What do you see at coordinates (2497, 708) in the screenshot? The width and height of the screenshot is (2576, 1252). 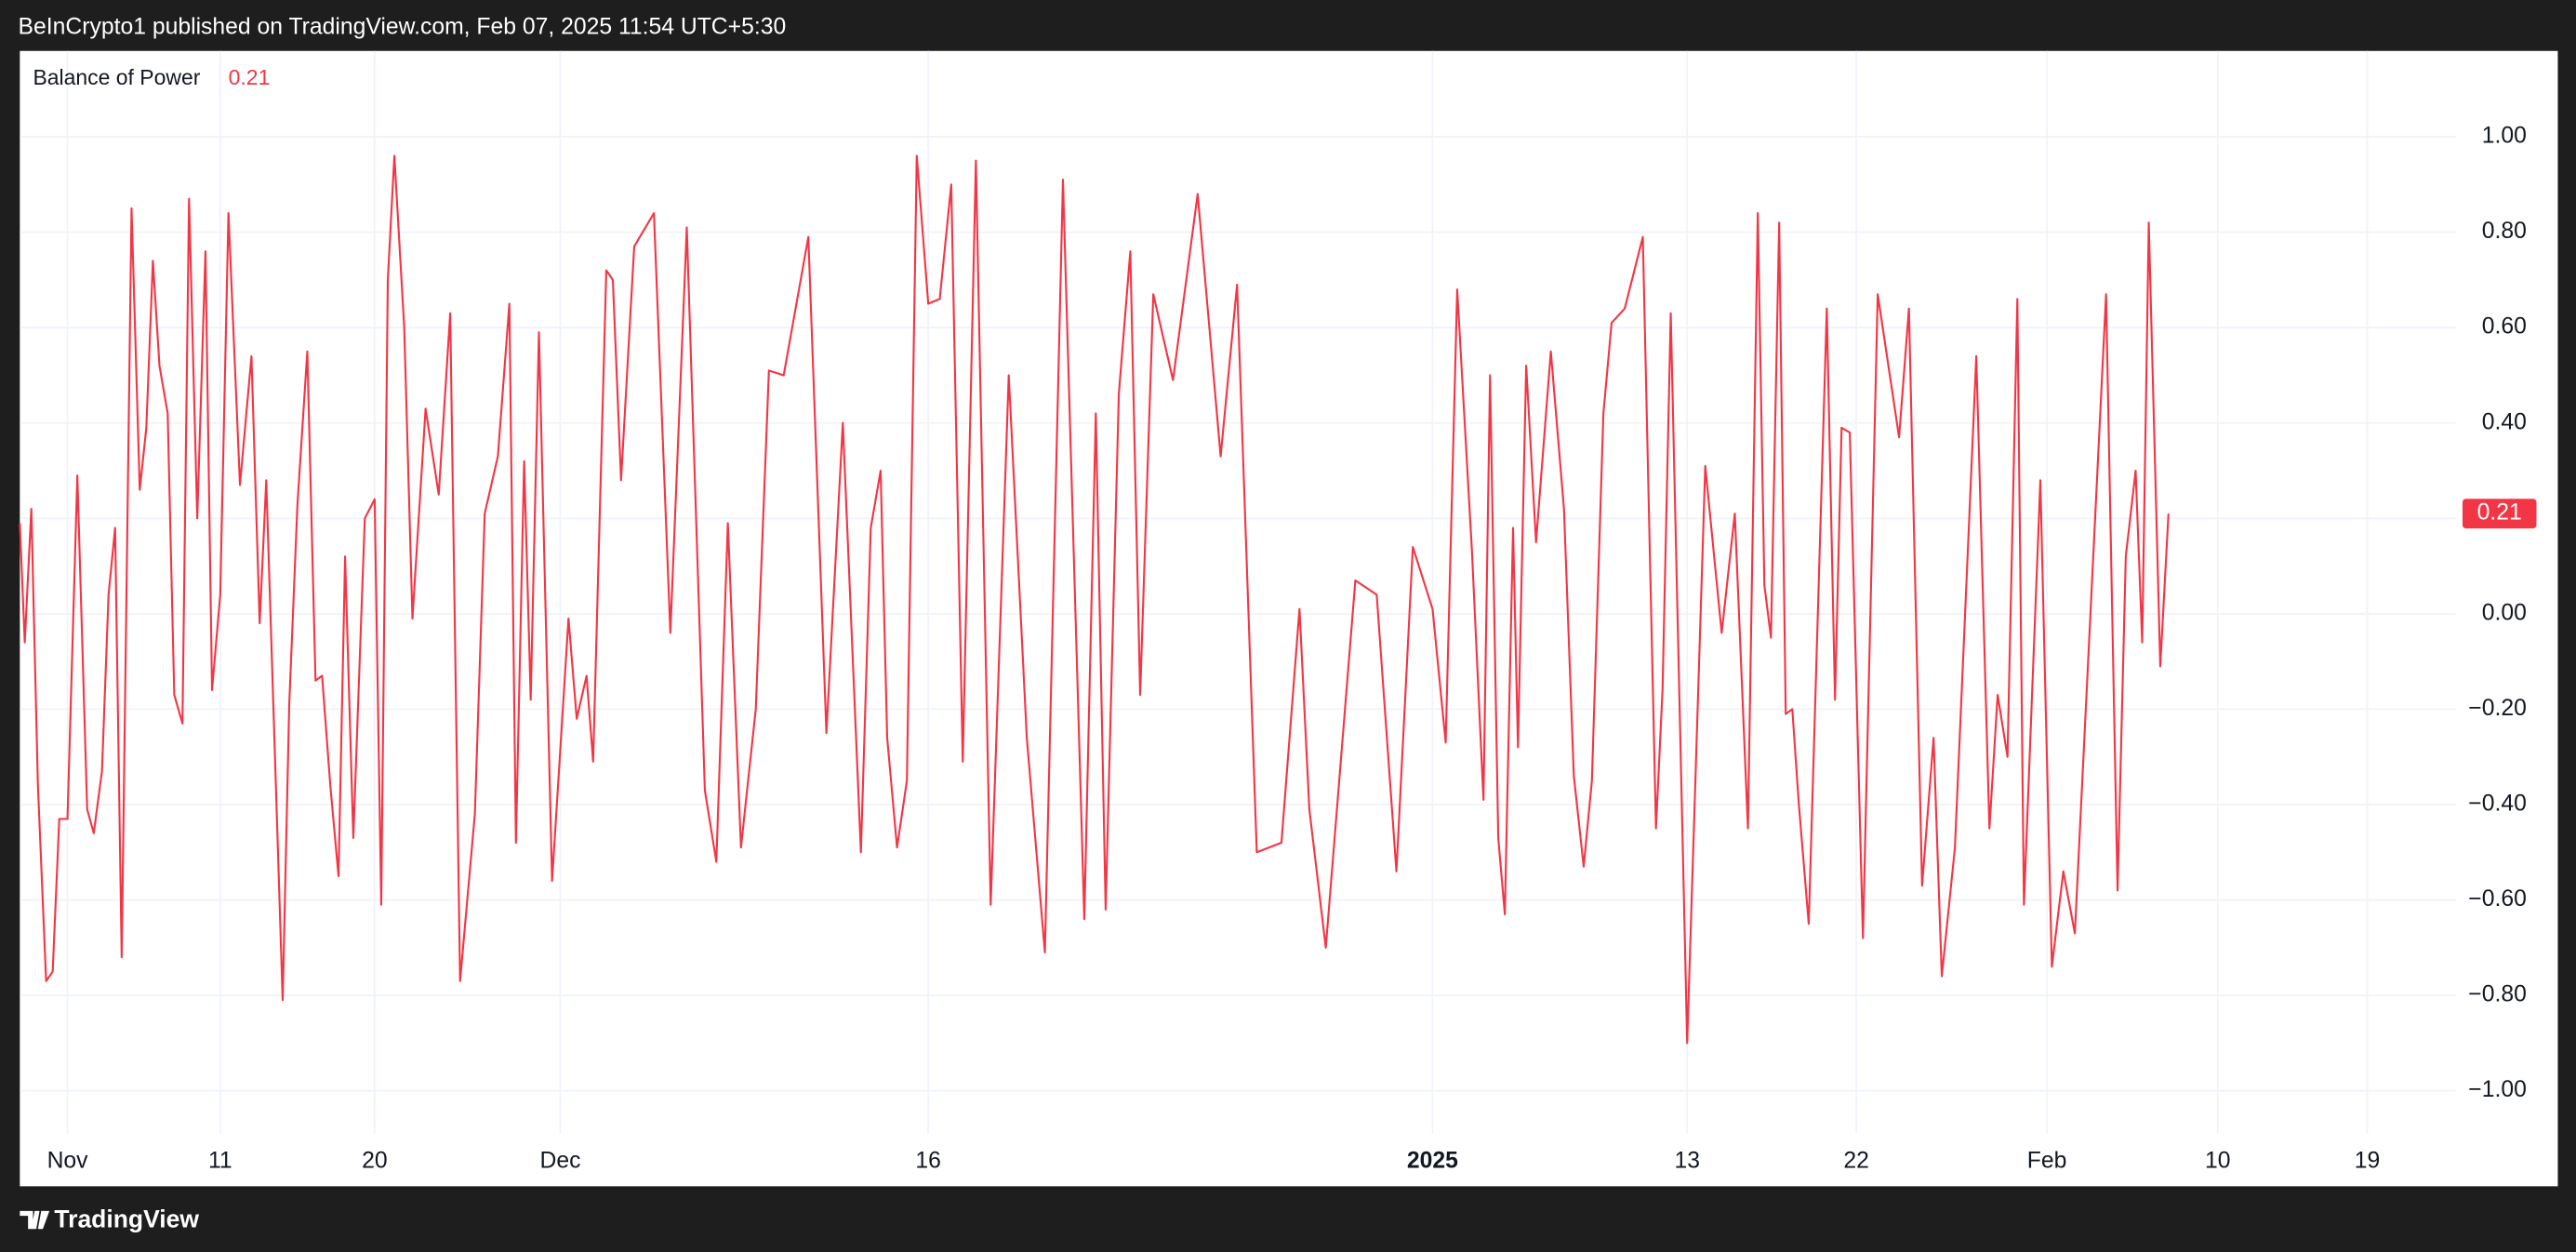 I see `y-tick-label: −0.20` at bounding box center [2497, 708].